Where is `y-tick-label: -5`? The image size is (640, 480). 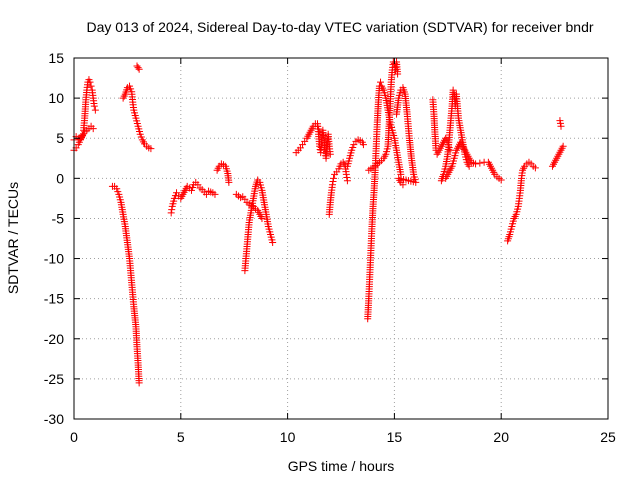 y-tick-label: -5 is located at coordinates (58, 218).